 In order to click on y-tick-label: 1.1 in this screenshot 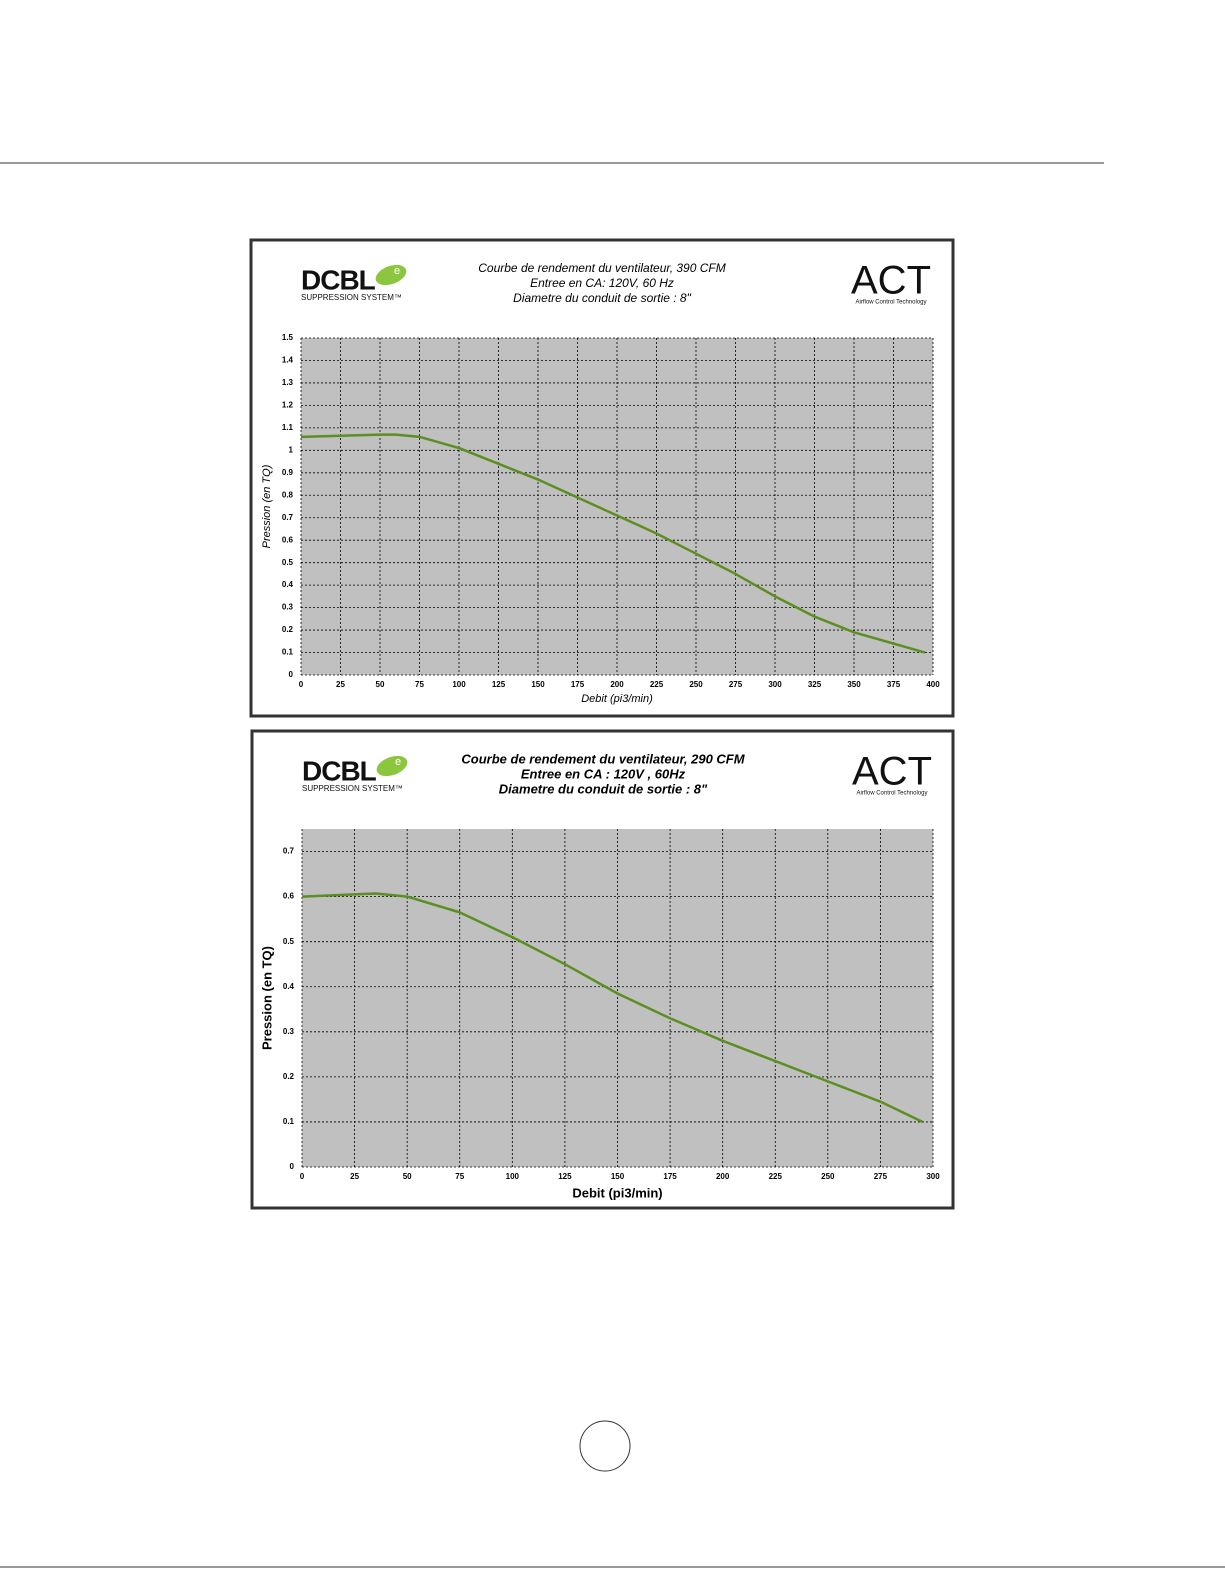, I will do `click(288, 427)`.